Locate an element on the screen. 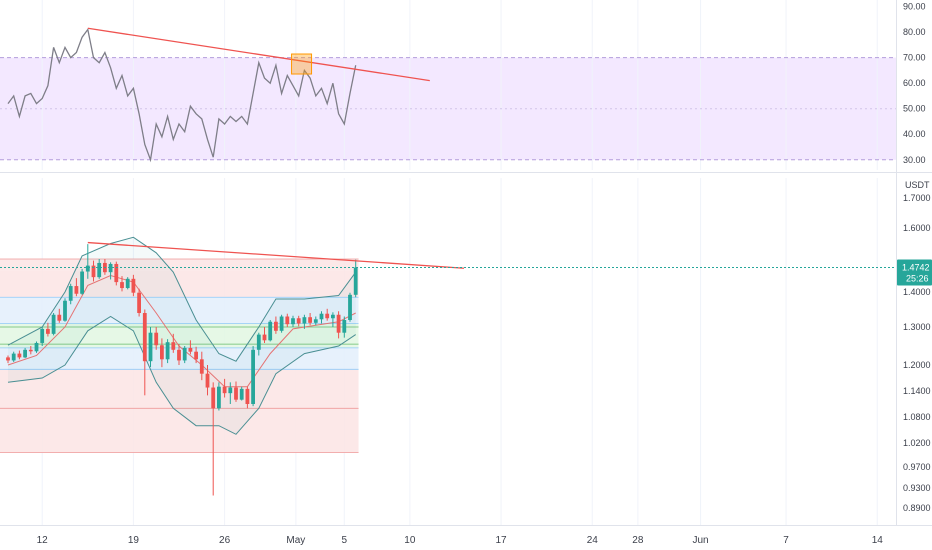  osc-y-tick-2: 70.00 is located at coordinates (914, 58).